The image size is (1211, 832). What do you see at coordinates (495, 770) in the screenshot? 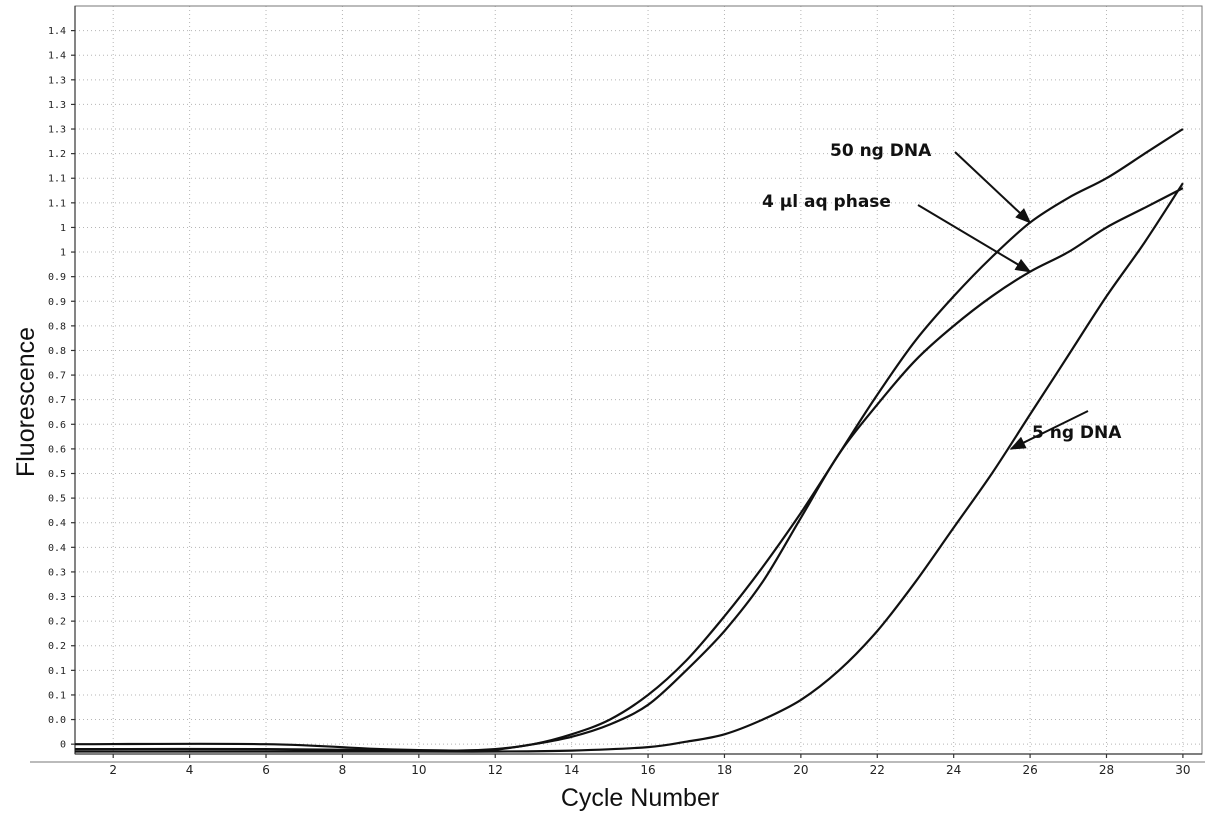
I see `x-tick-label: 12` at bounding box center [495, 770].